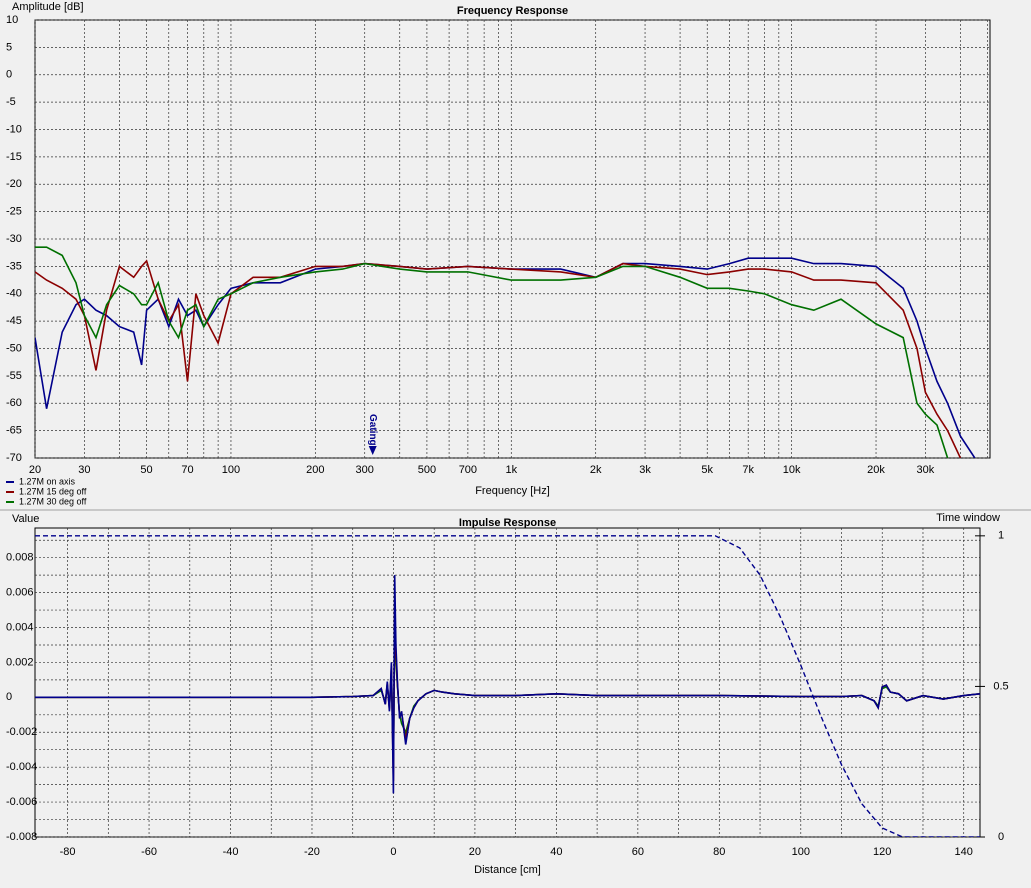  I want to click on y-tick-label: -10, so click(14, 129).